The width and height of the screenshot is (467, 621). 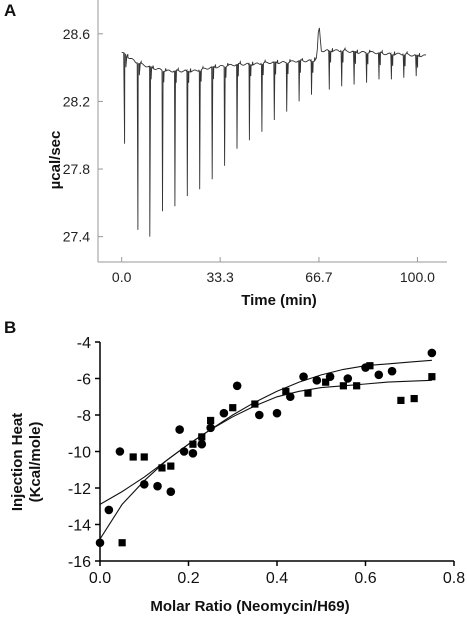 What do you see at coordinates (76, 237) in the screenshot?
I see `panel-a-y-tick-label: 27.4` at bounding box center [76, 237].